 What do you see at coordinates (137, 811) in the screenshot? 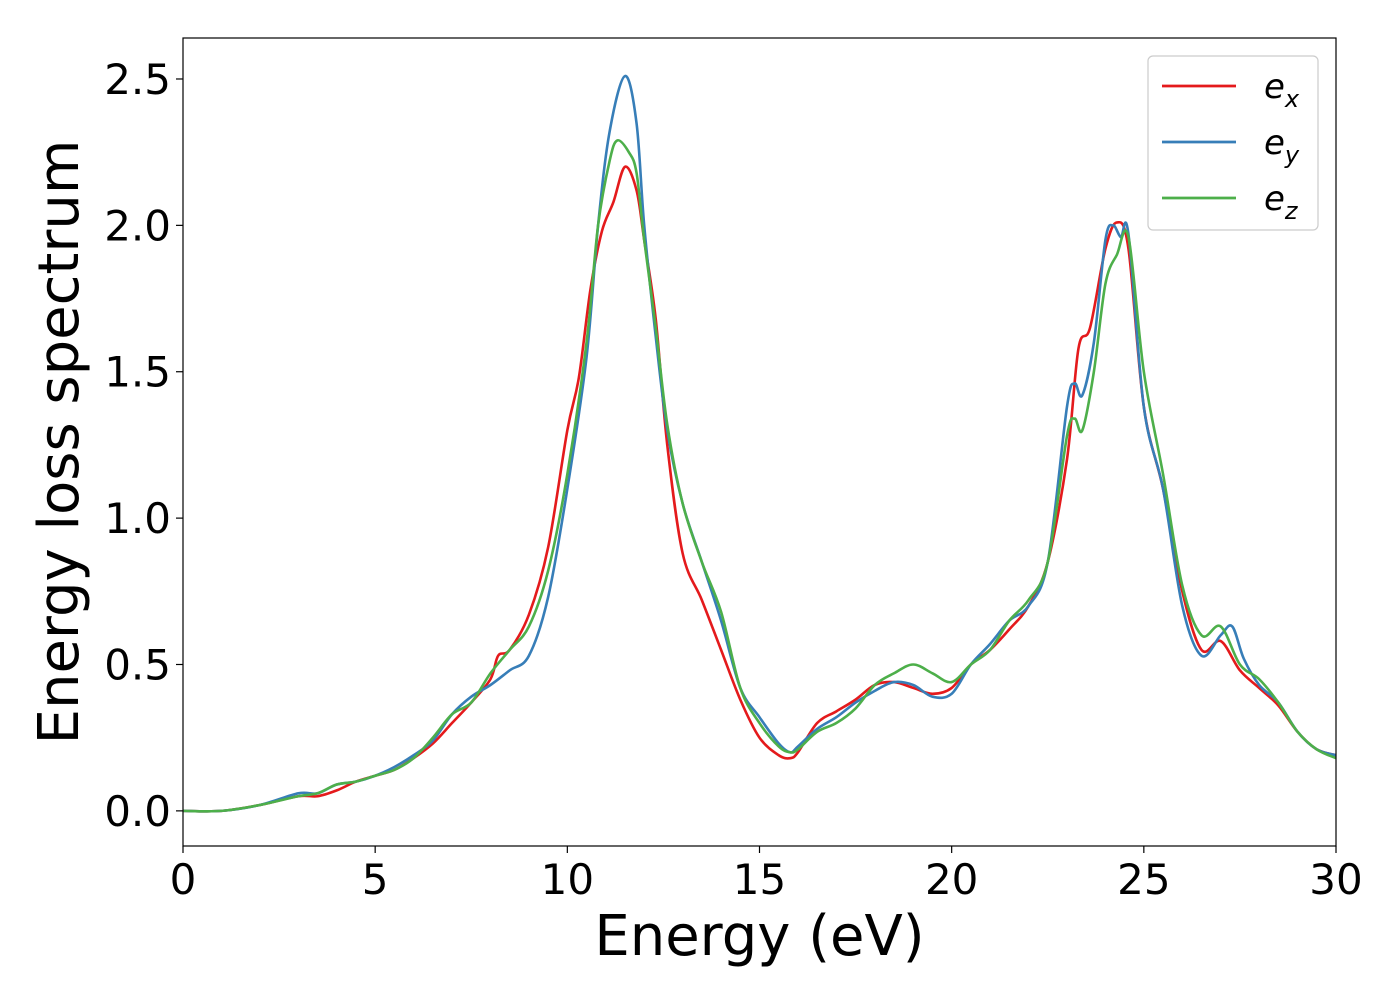
I see `y-tick-label: 0.0` at bounding box center [137, 811].